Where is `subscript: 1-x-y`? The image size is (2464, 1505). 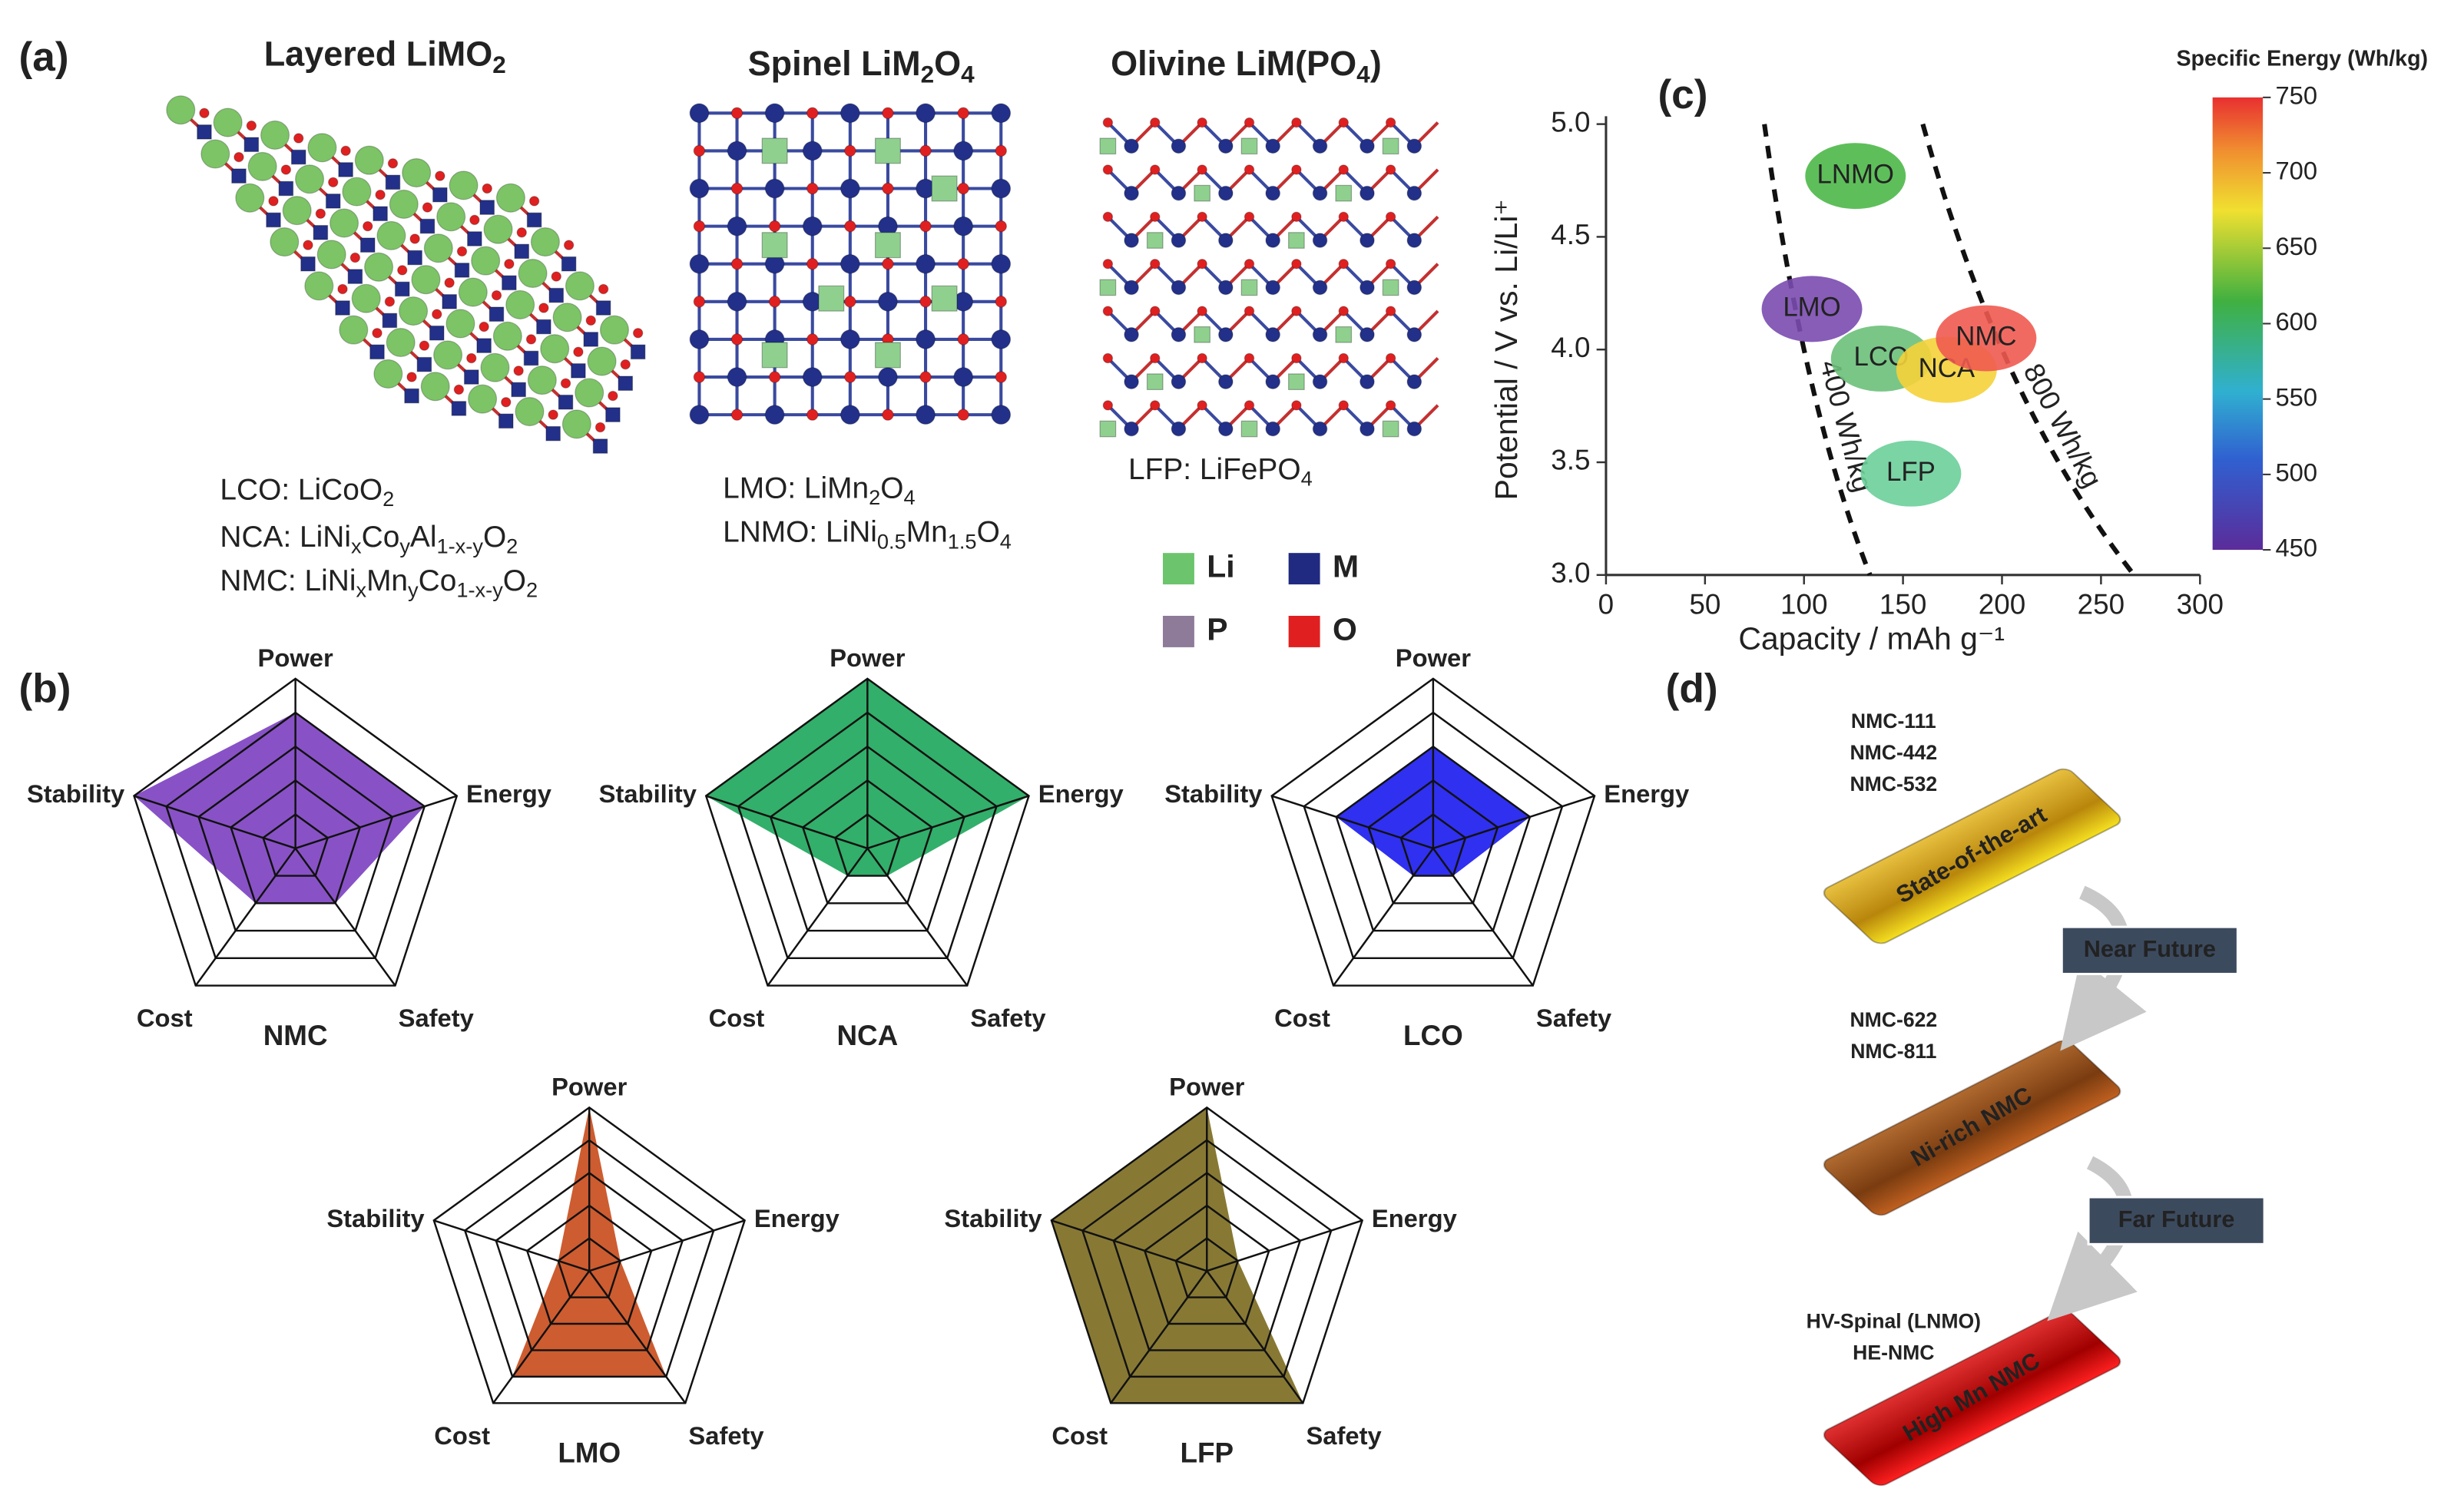
subscript: 1-x-y is located at coordinates (479, 590).